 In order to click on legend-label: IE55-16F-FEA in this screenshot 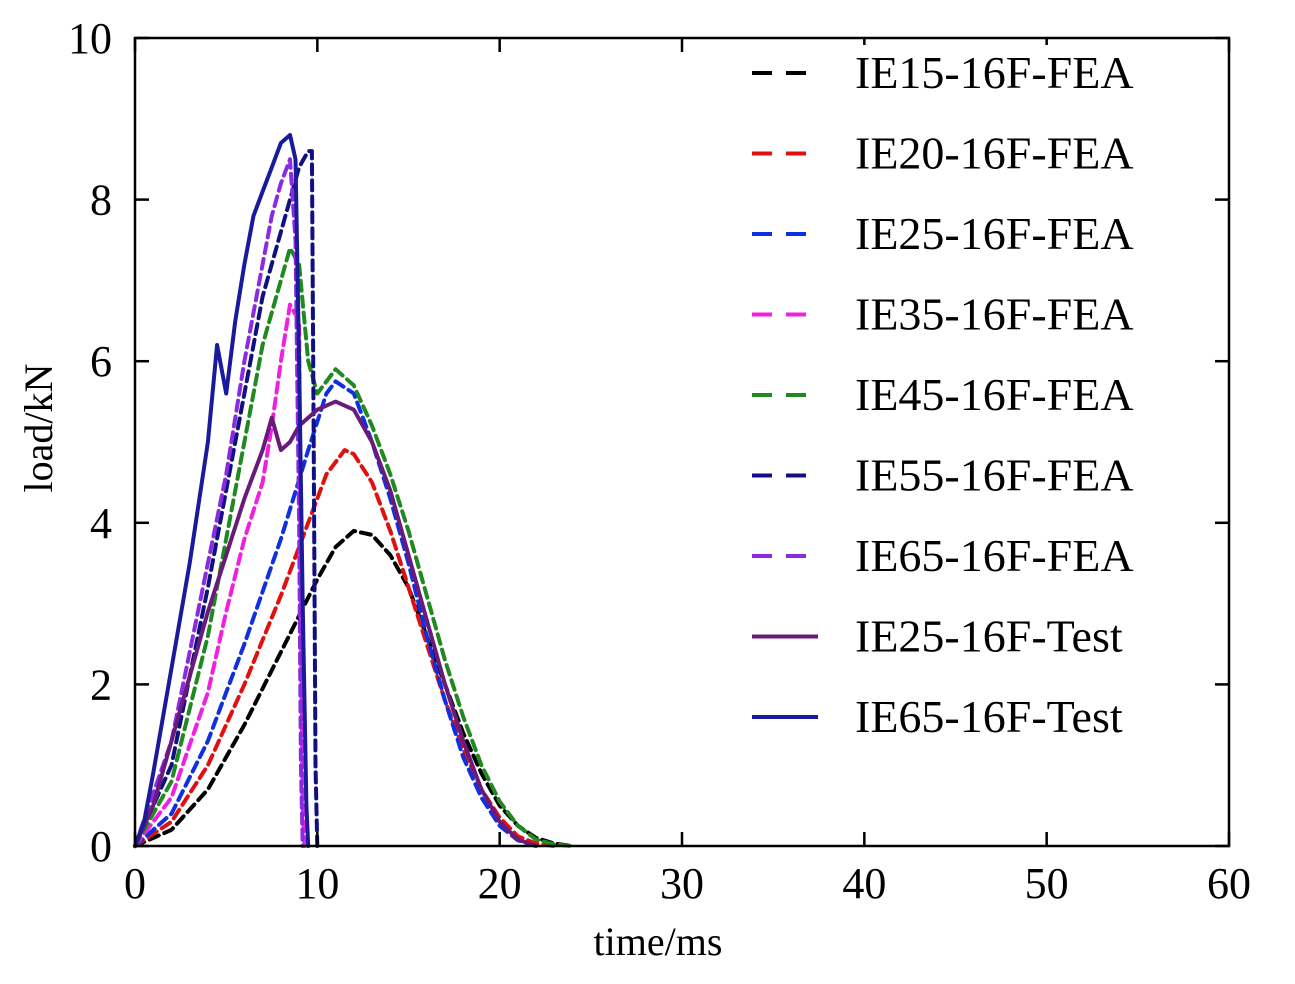, I will do `click(994, 475)`.